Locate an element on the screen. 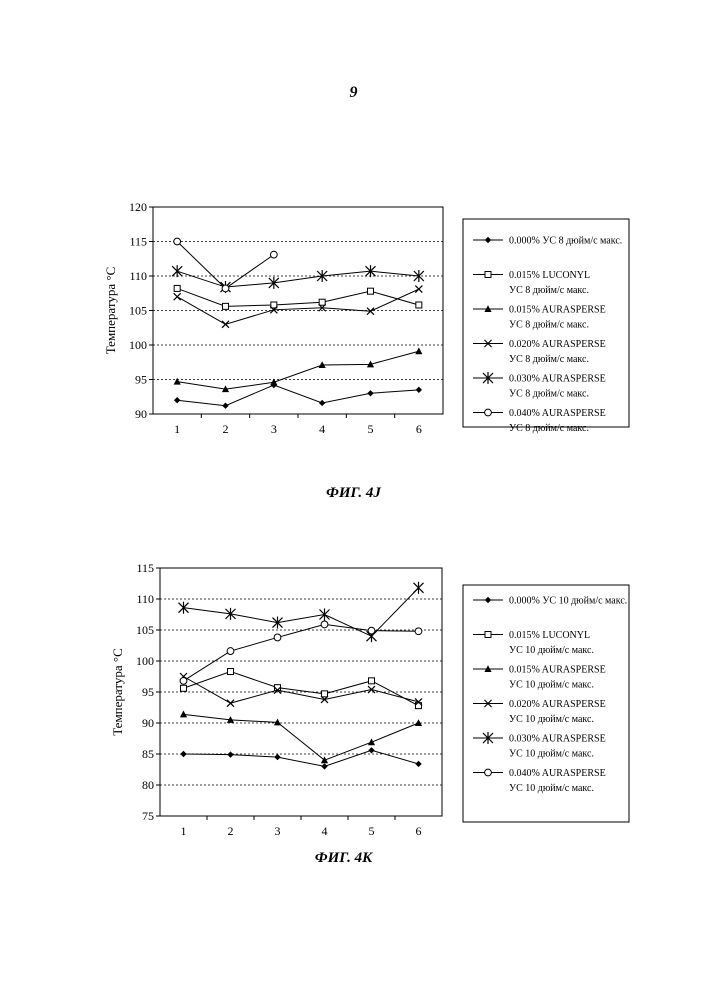  legend-entry: 0.030% AURASPERSE УС 8 дюйм/с макс. is located at coordinates (539, 386).